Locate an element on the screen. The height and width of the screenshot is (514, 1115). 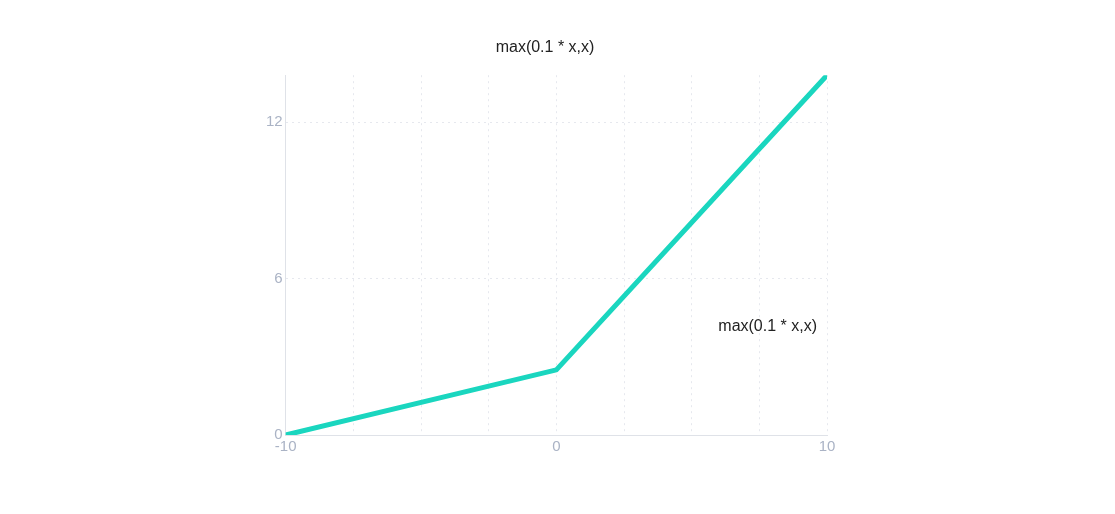
y-tick-label: 12 is located at coordinates (274, 121).